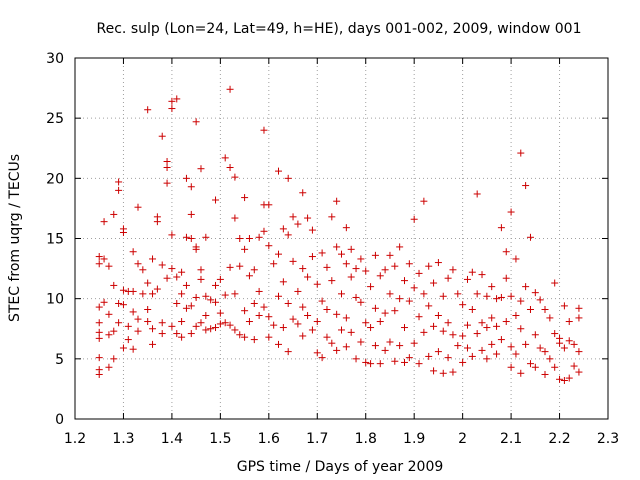 The width and height of the screenshot is (640, 480). Describe the element at coordinates (15, 238) in the screenshot. I see `y-axis-label: STEC from uqrg / TECUs` at that location.